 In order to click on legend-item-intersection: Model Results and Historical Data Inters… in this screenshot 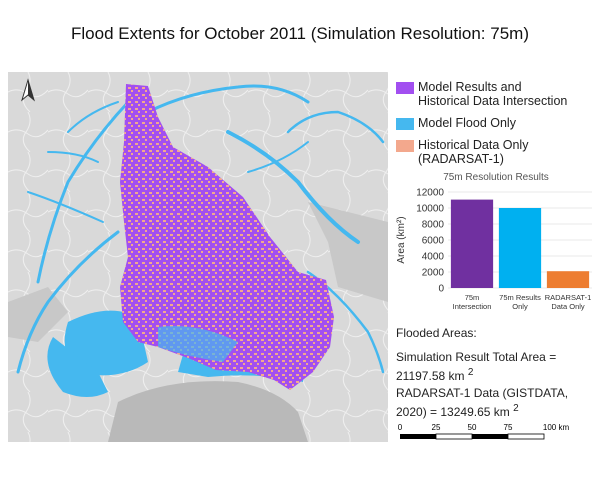, I will do `click(496, 94)`.